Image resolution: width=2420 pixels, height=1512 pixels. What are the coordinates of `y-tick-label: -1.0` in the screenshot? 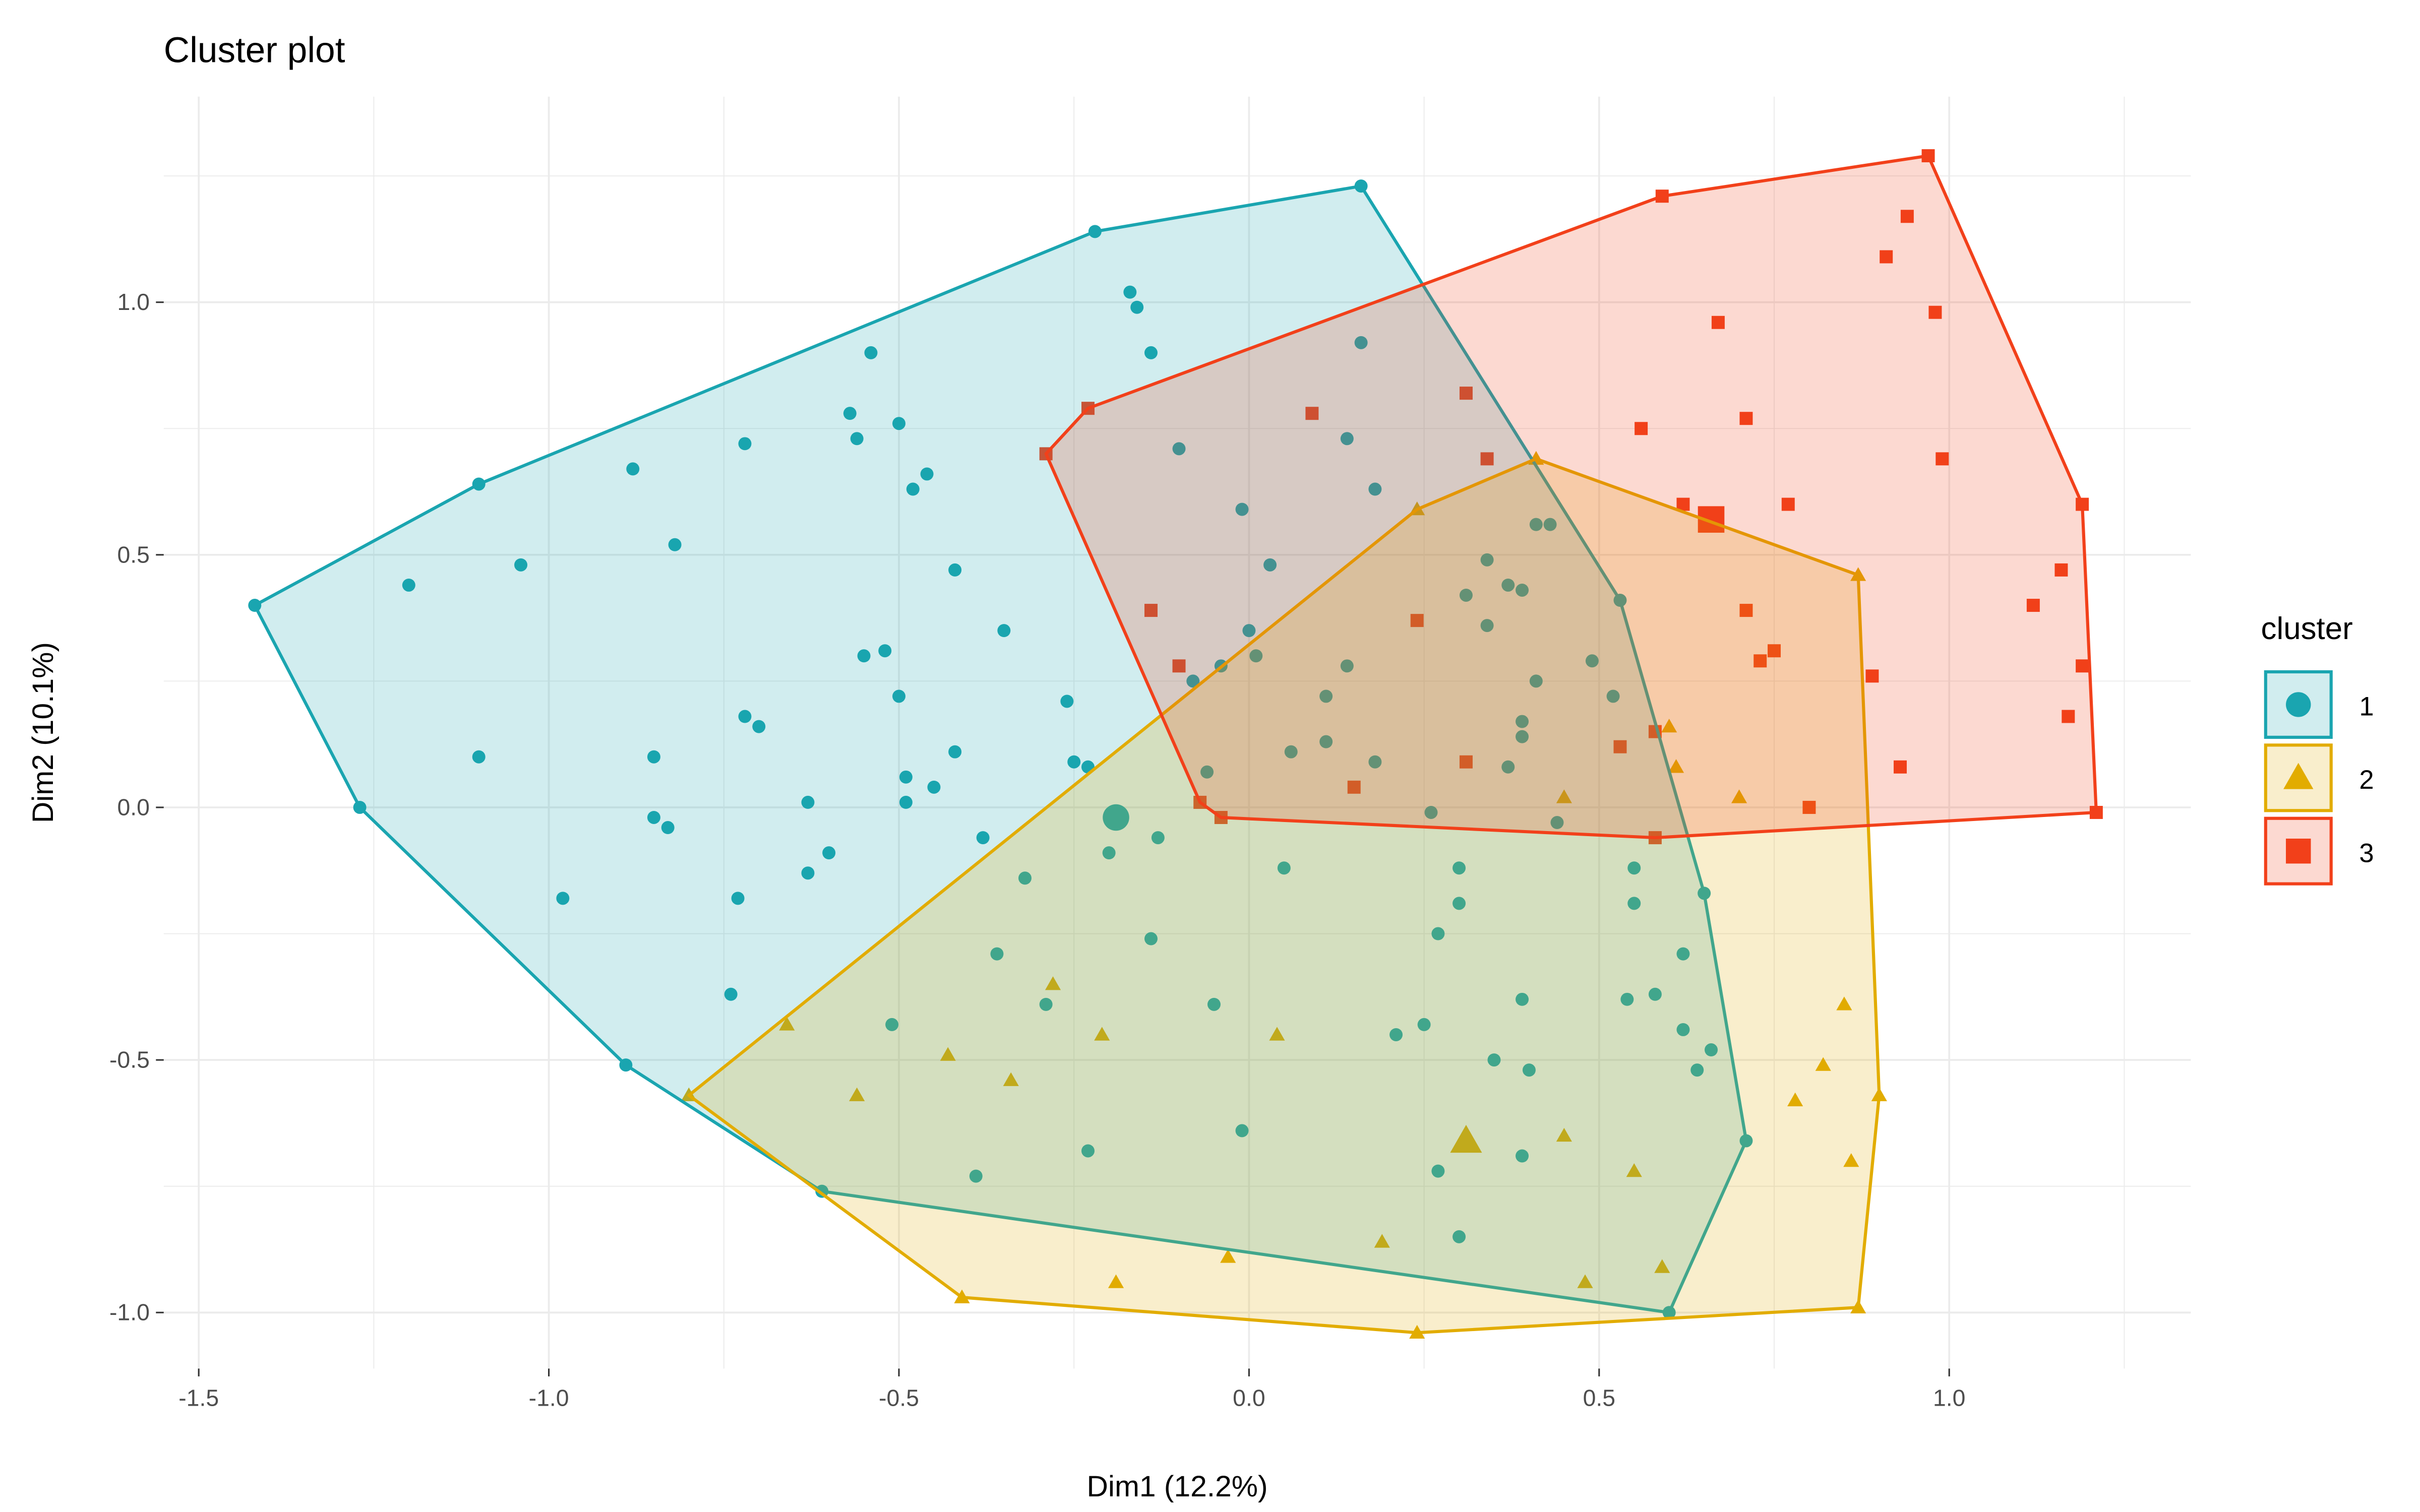 It's located at (129, 1312).